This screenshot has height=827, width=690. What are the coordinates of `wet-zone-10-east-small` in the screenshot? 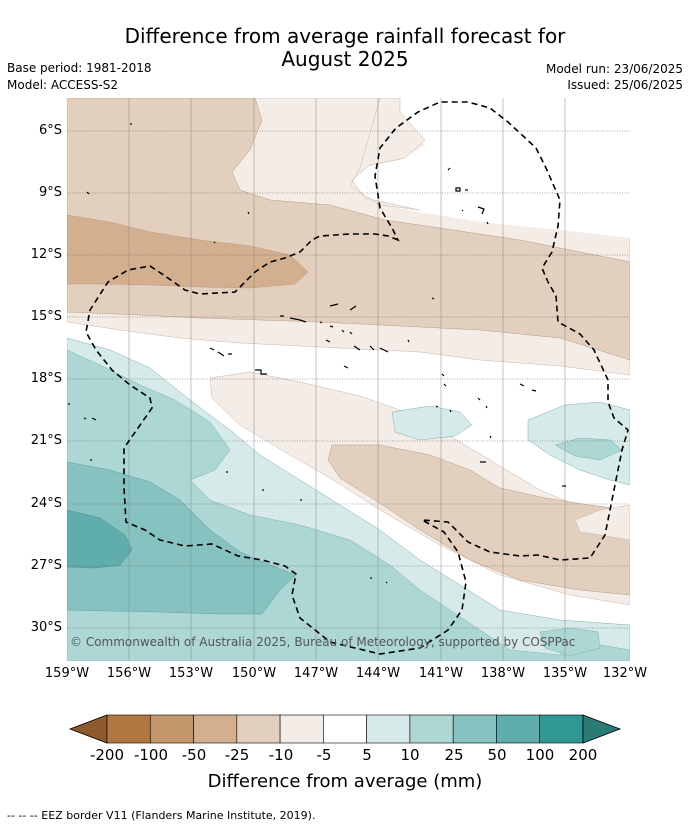 It's located at (602, 522).